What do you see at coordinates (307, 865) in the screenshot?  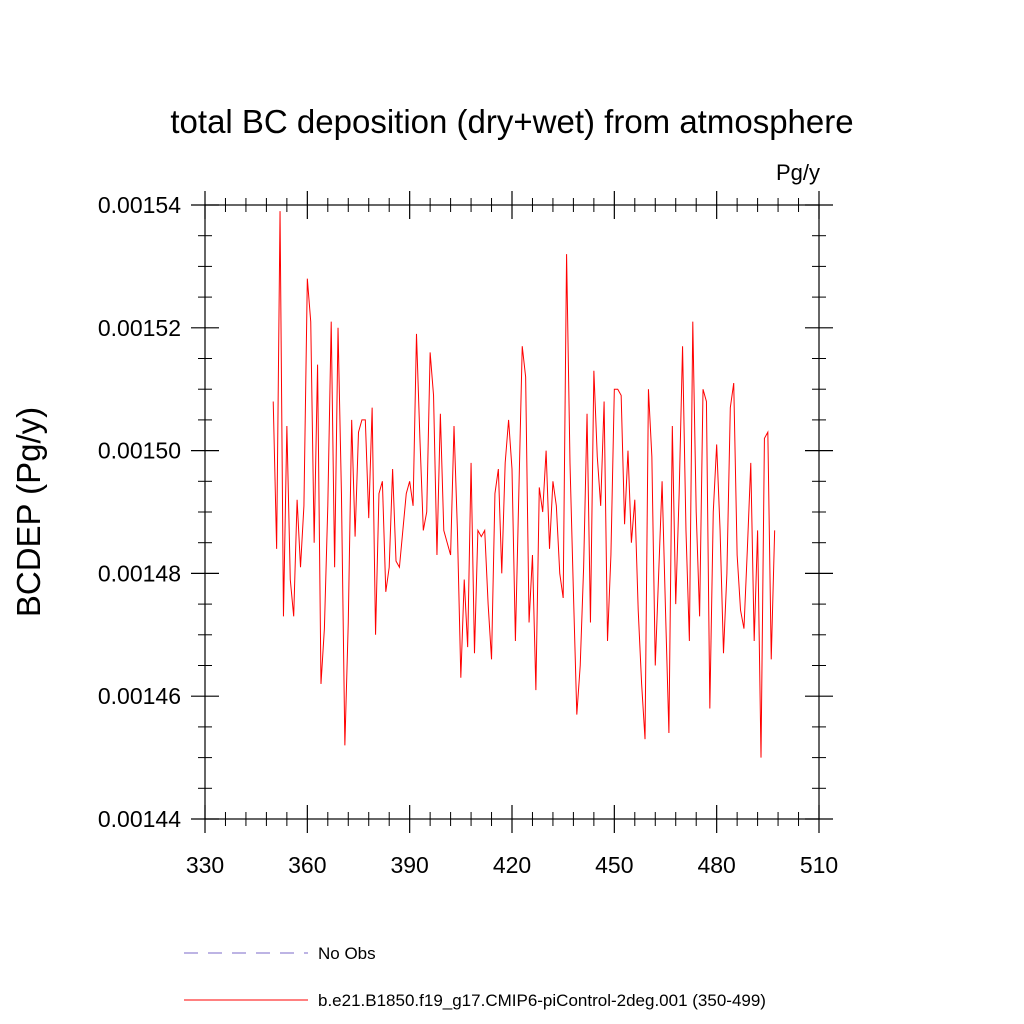 I see `x-tick-label: 360` at bounding box center [307, 865].